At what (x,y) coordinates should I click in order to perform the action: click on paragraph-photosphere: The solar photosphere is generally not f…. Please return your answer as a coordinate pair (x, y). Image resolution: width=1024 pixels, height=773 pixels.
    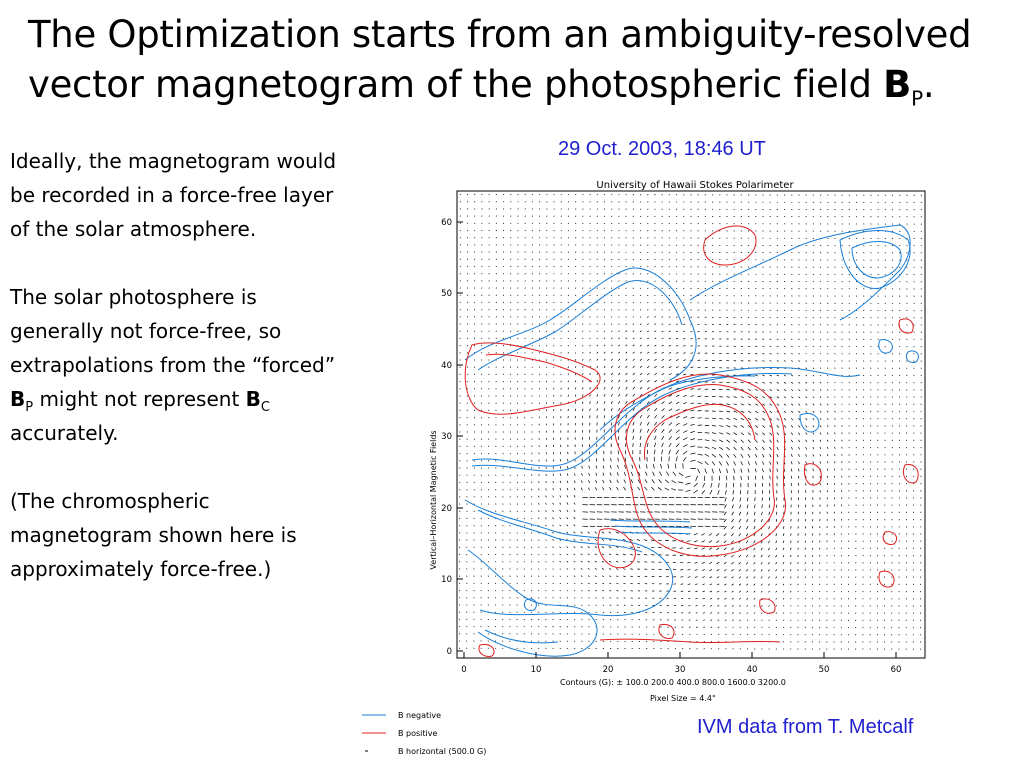
    Looking at the image, I should click on (180, 365).